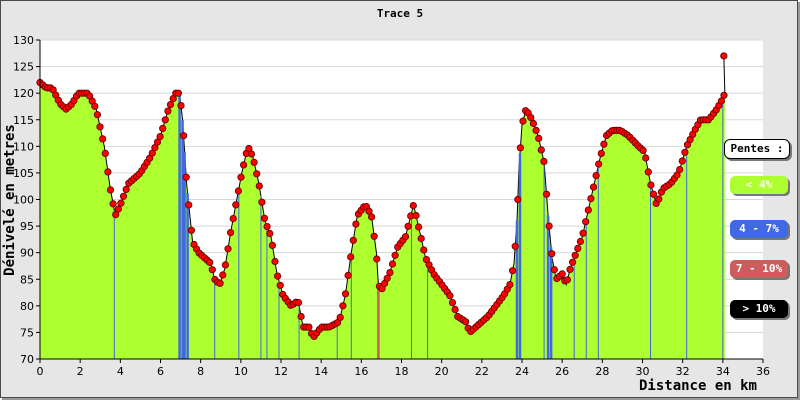 The width and height of the screenshot is (800, 400). Describe the element at coordinates (23, 40) in the screenshot. I see `y-tick-label: 130` at that location.